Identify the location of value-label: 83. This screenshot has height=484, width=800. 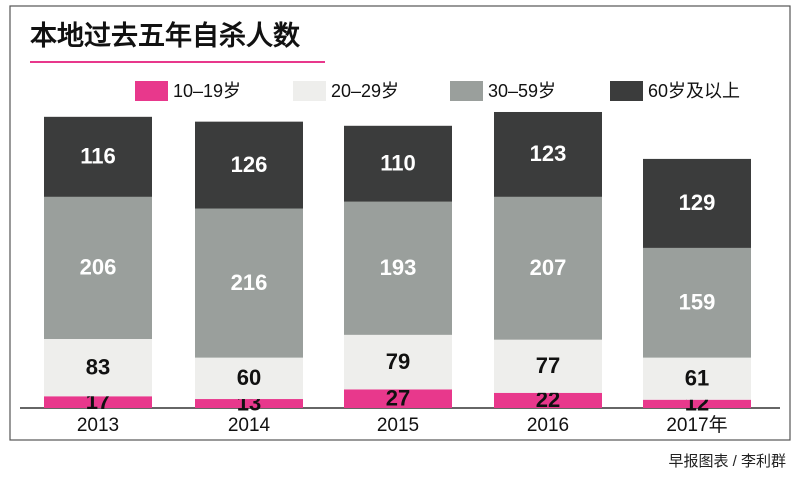
(98, 366).